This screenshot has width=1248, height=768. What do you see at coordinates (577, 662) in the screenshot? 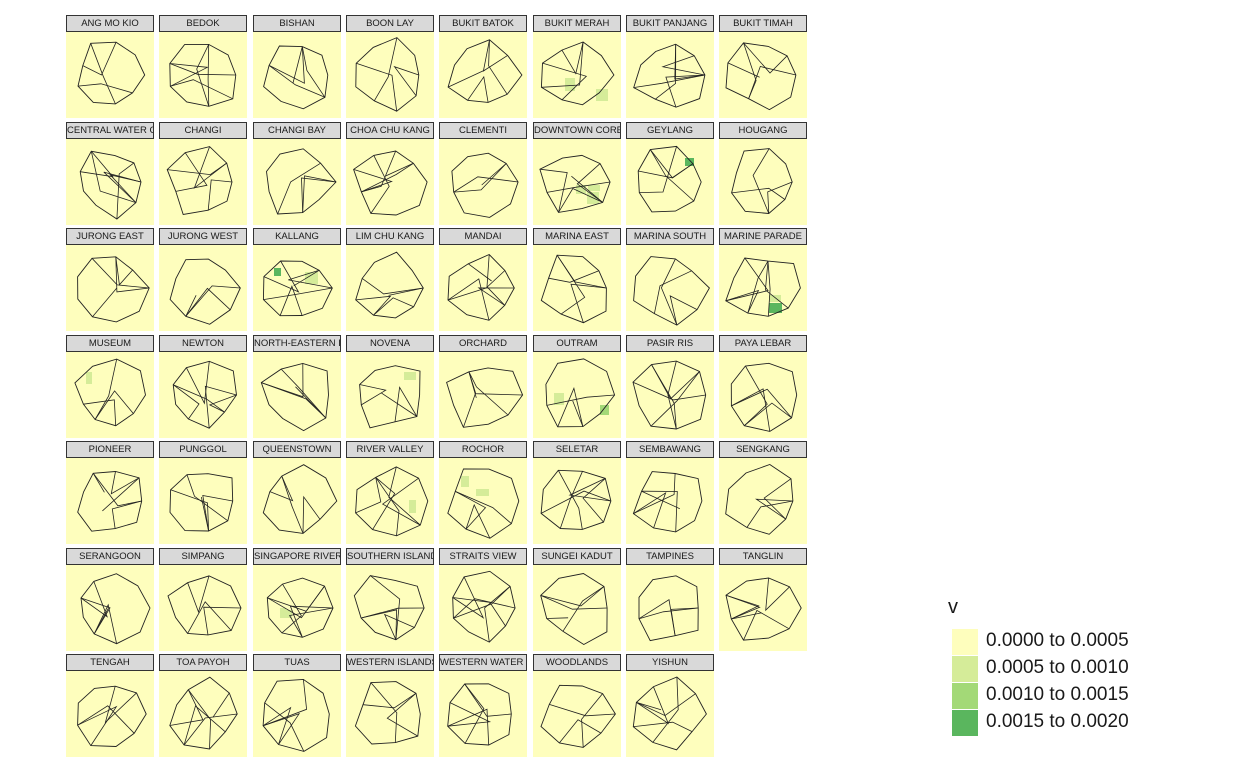
I see `facet-label: WOODLANDS` at bounding box center [577, 662].